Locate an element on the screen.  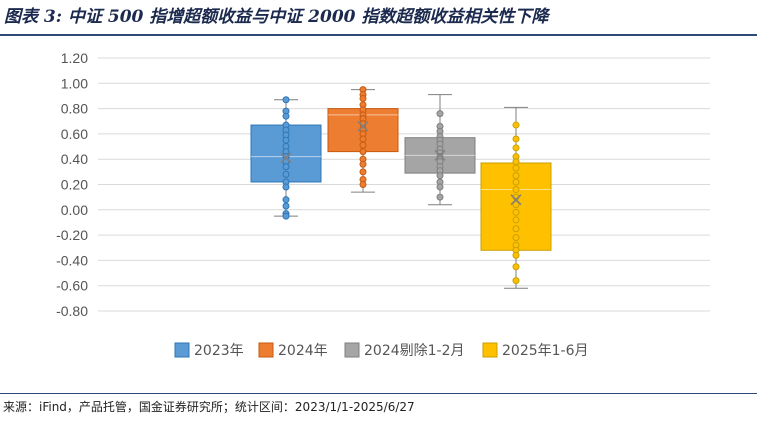
legend-item-3: 2024剔除1-2月 is located at coordinates (404, 350).